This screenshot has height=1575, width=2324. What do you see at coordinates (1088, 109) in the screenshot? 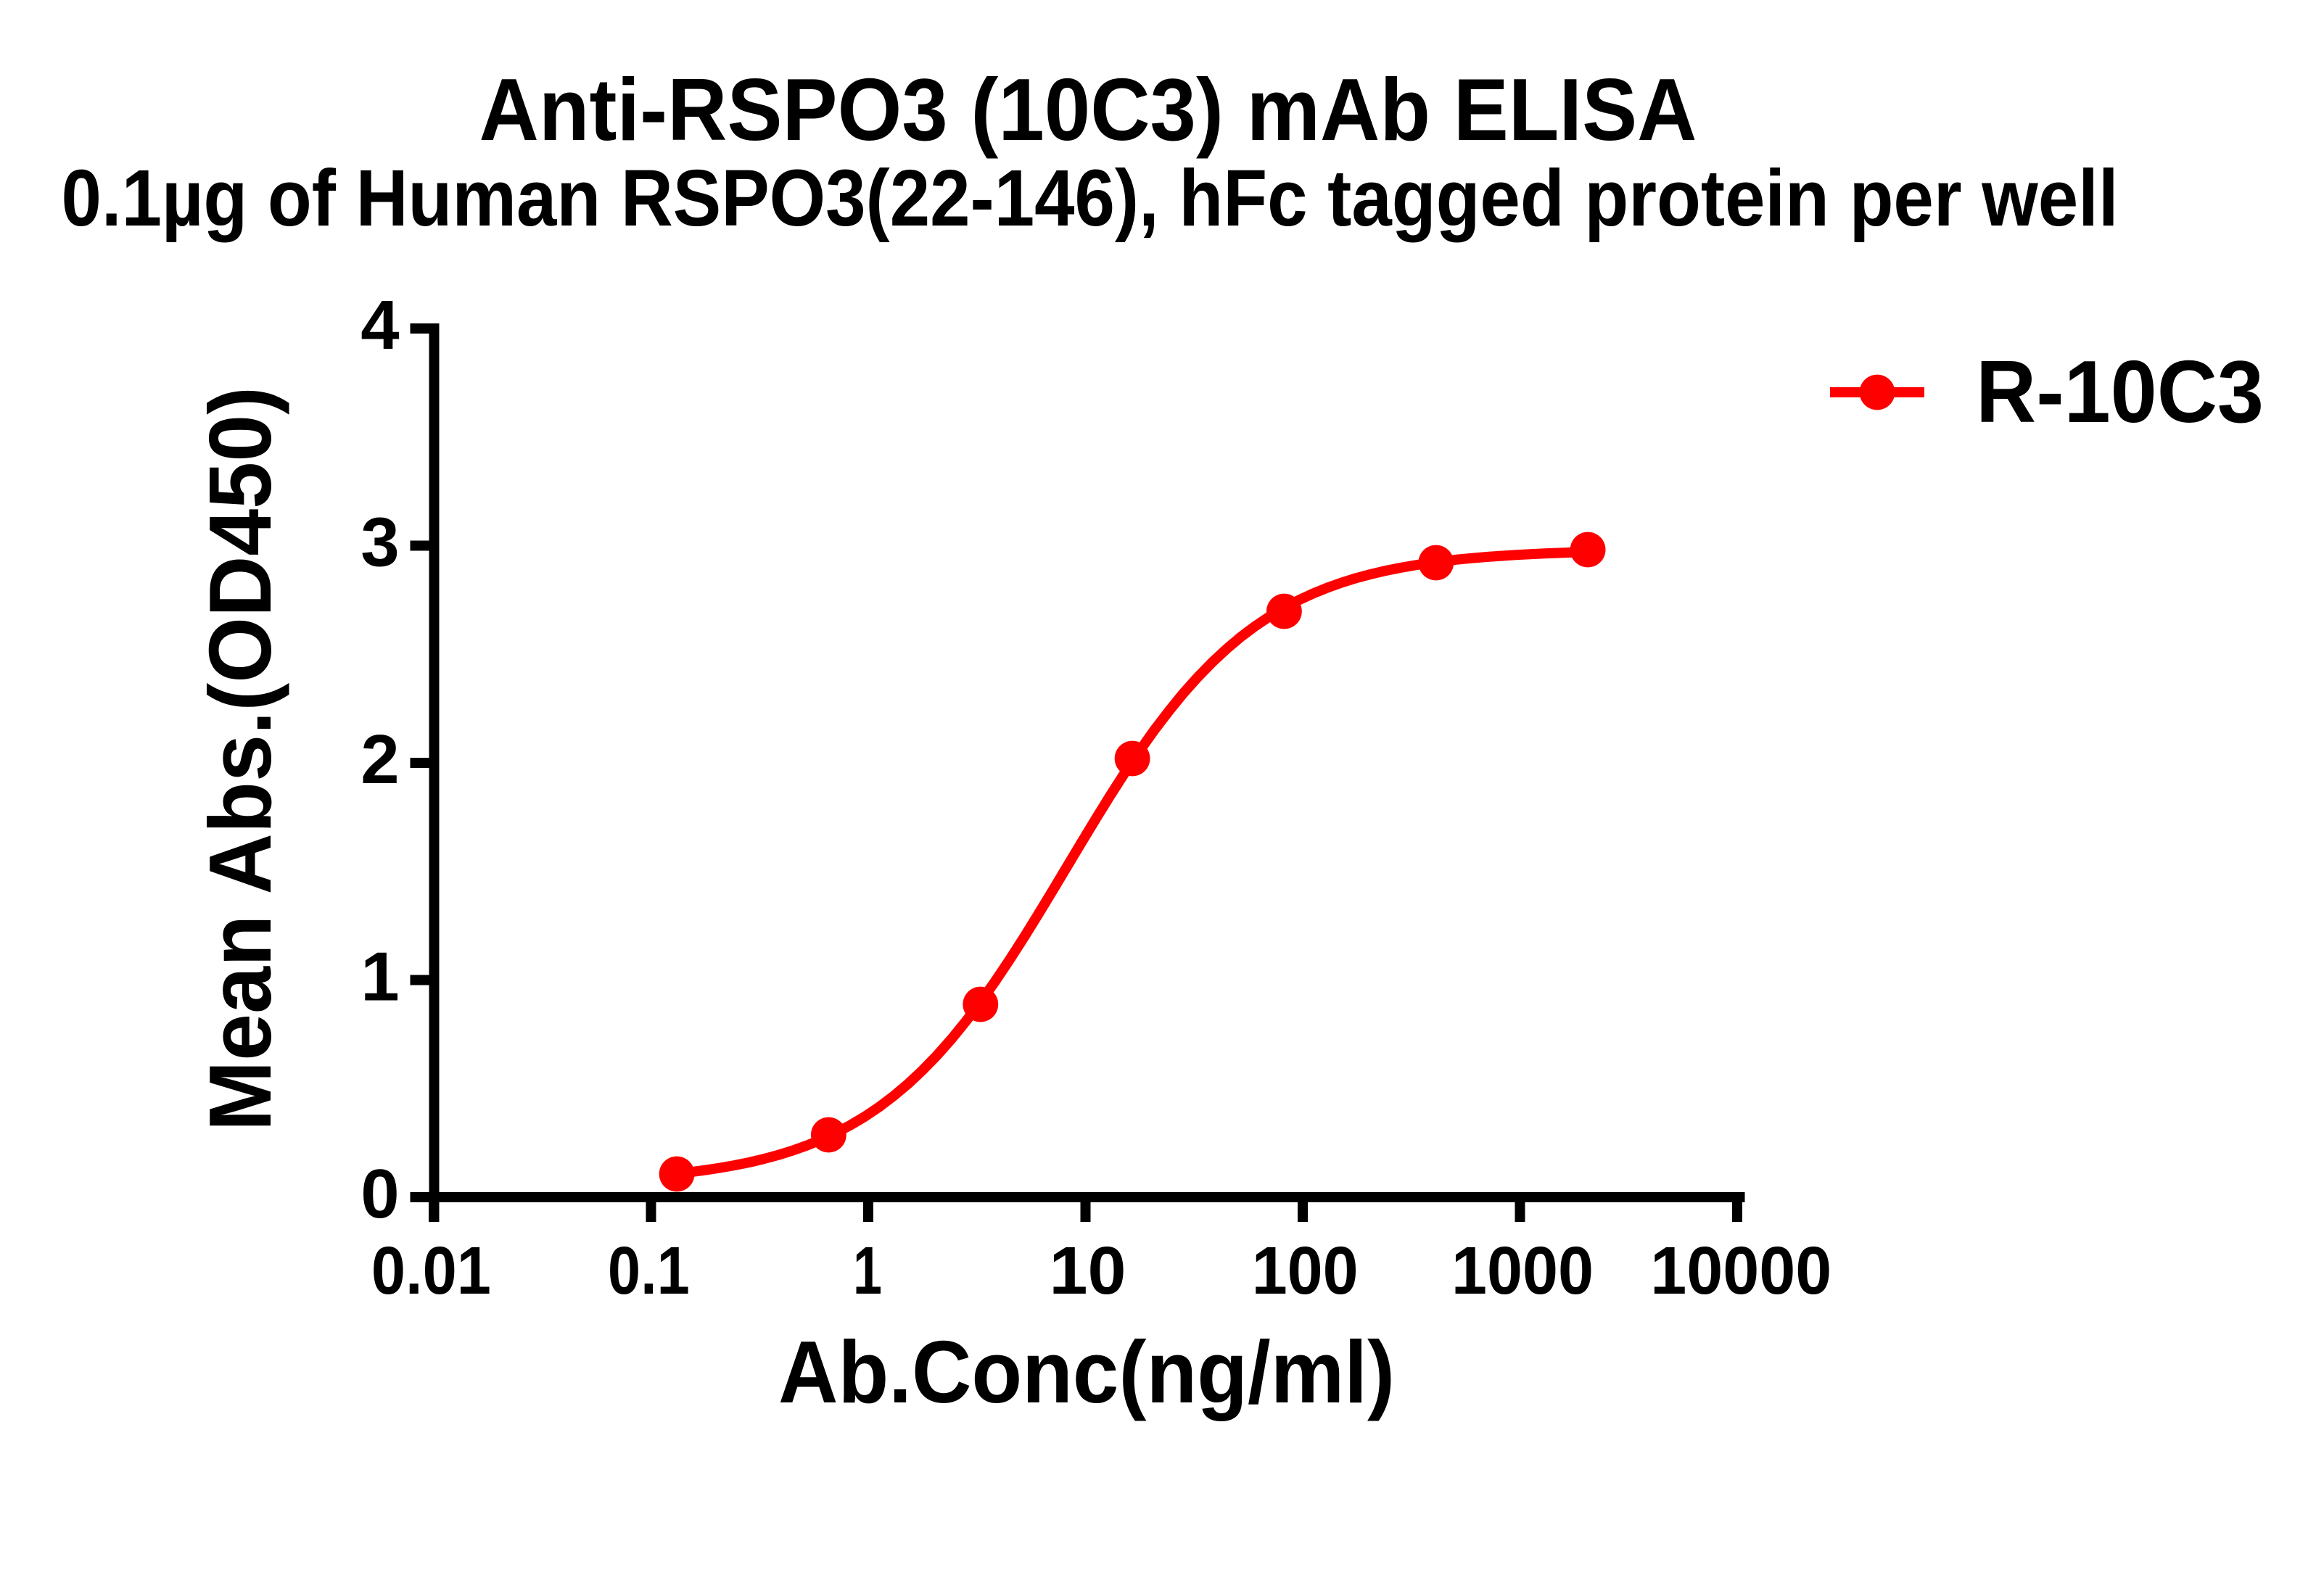
I see `svg-text: Anti-RSPO3 (10C3) mAb ELISA` at bounding box center [1088, 109].